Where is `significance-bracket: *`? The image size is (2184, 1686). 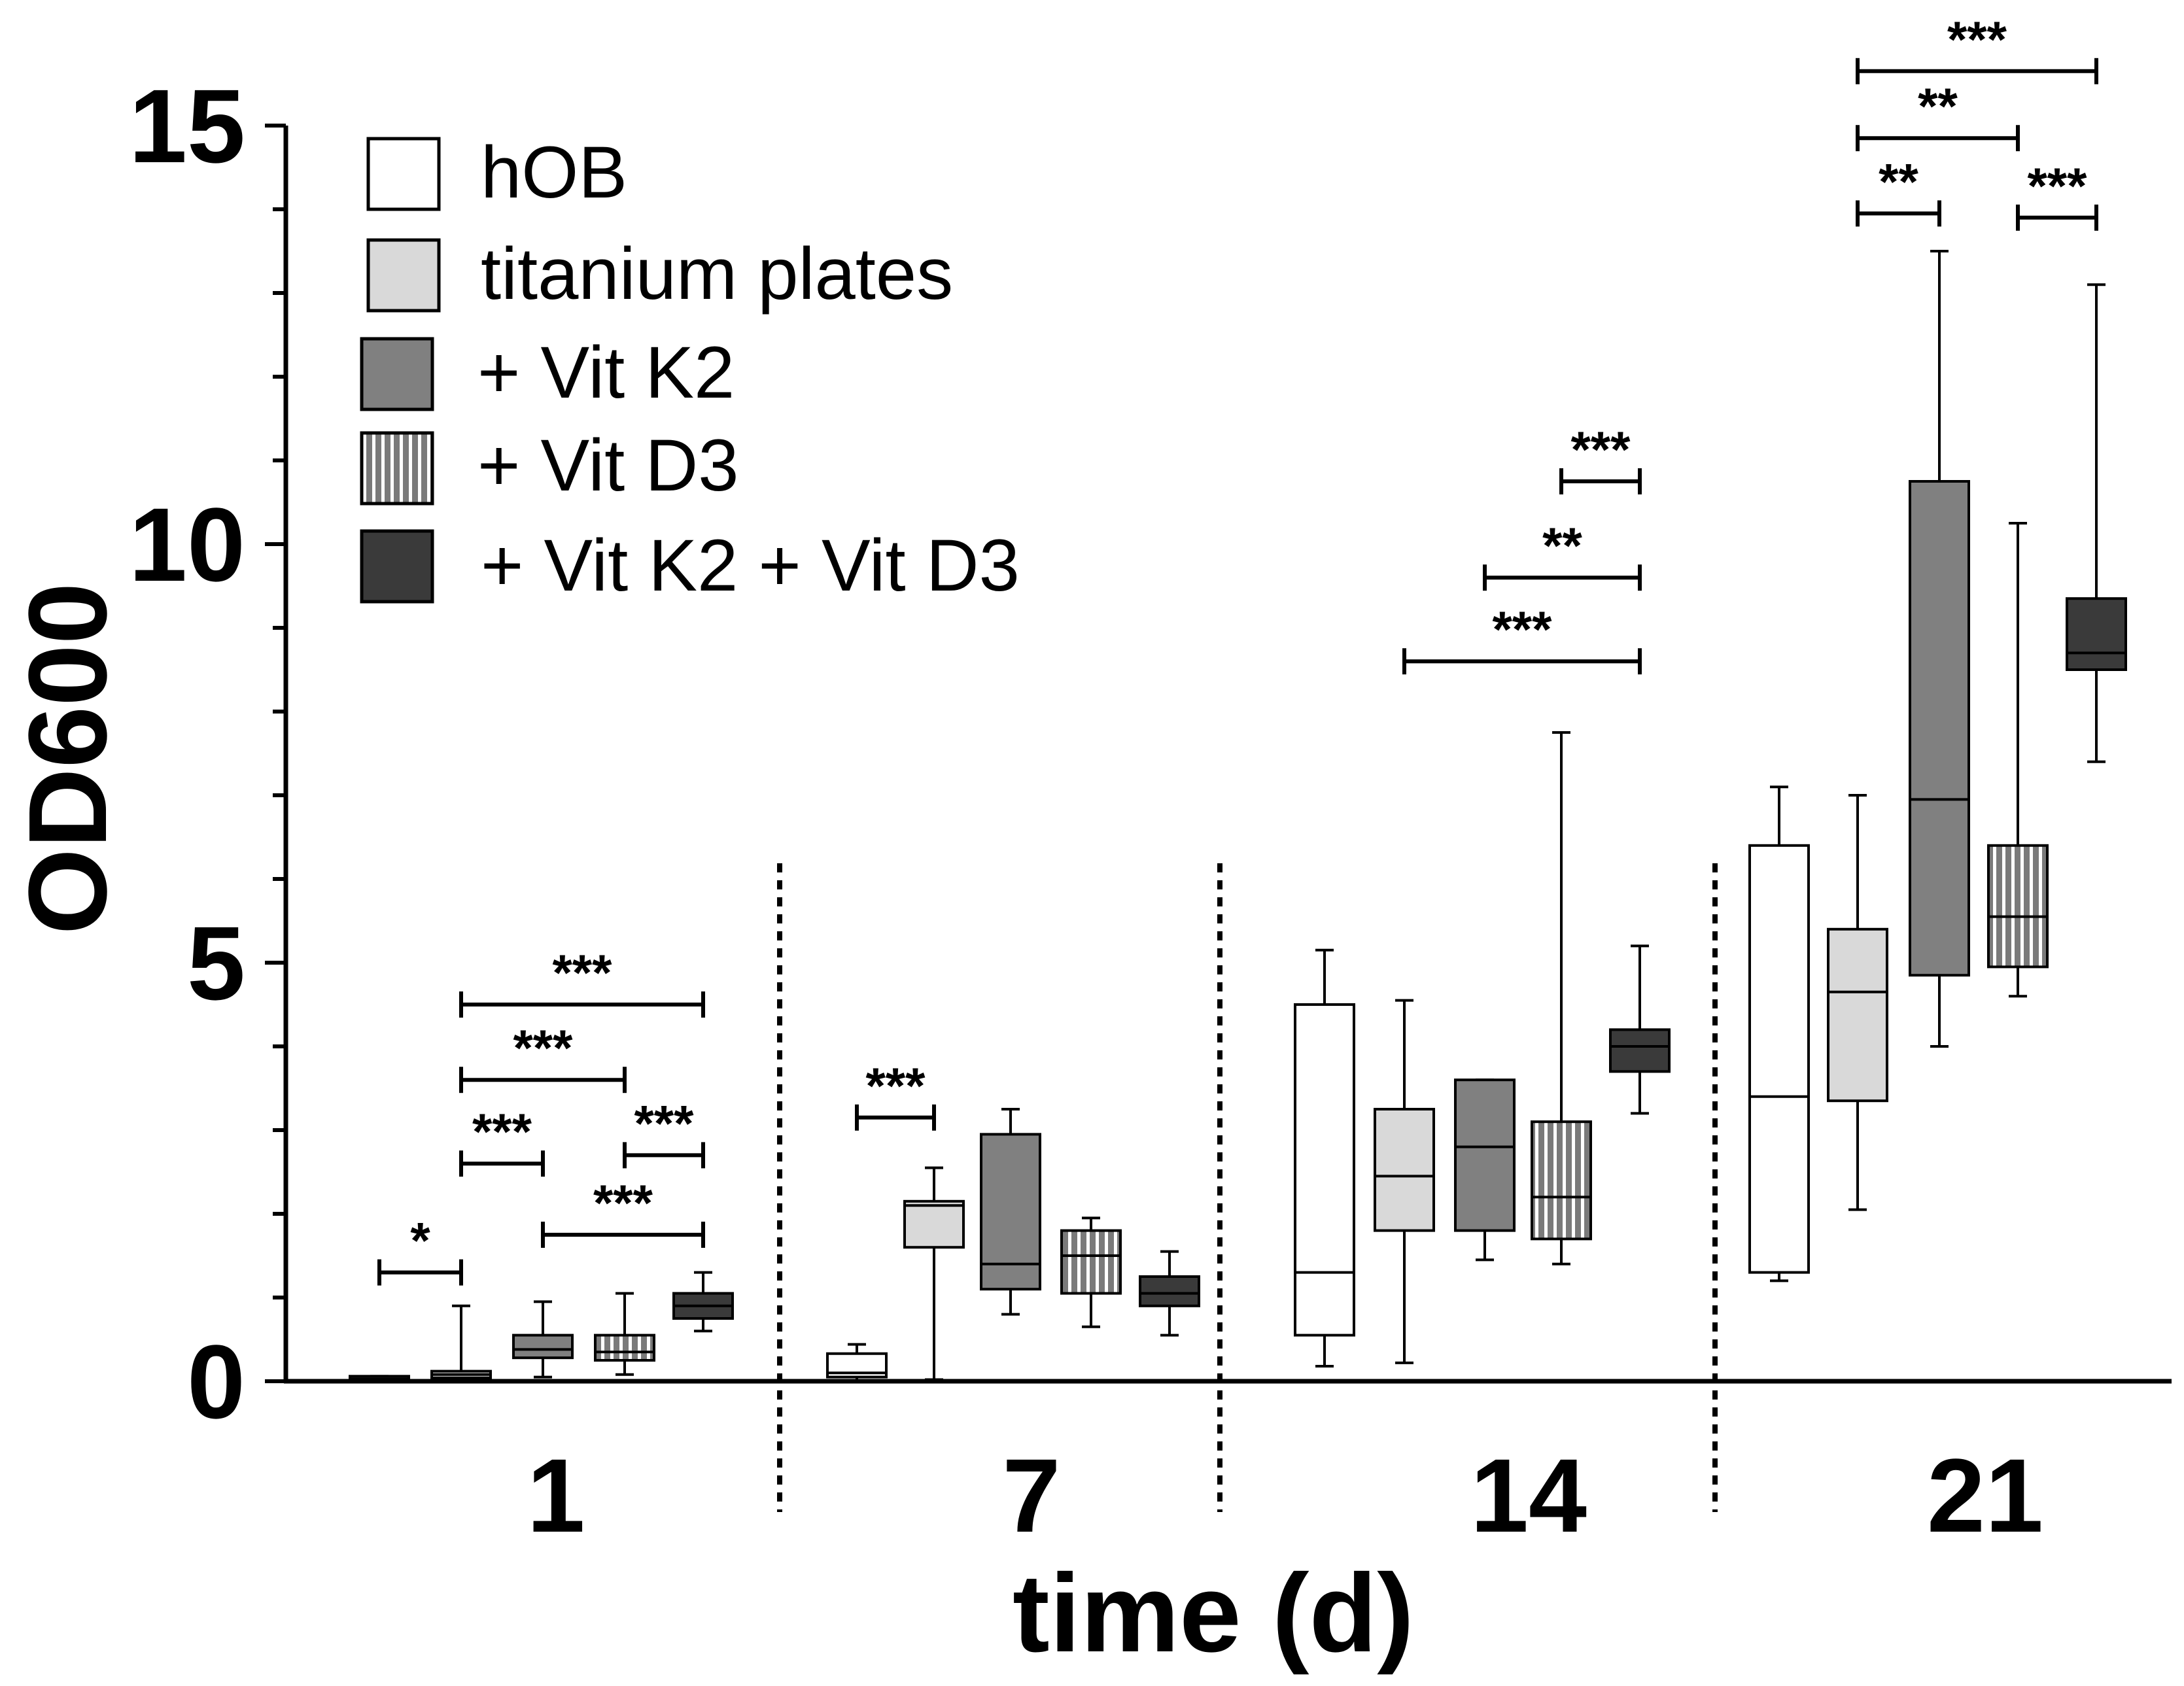
significance-bracket: * is located at coordinates (420, 1249).